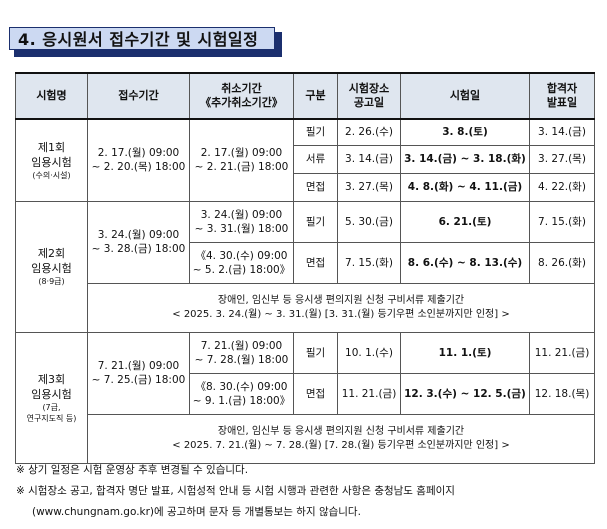  I want to click on exam1-result: 4. 22.(화), so click(562, 187).